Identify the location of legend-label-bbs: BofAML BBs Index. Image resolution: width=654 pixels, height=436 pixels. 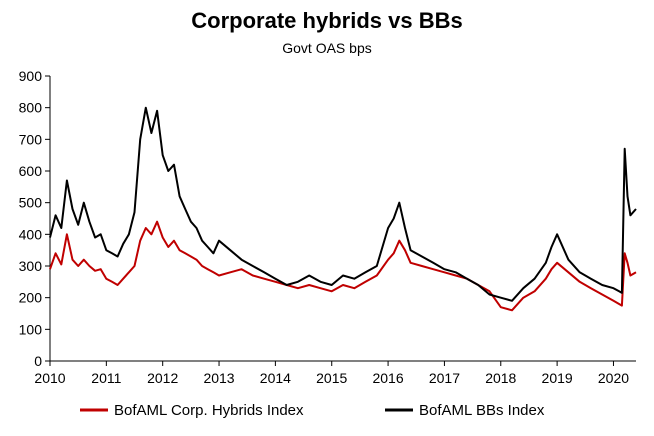
(482, 410).